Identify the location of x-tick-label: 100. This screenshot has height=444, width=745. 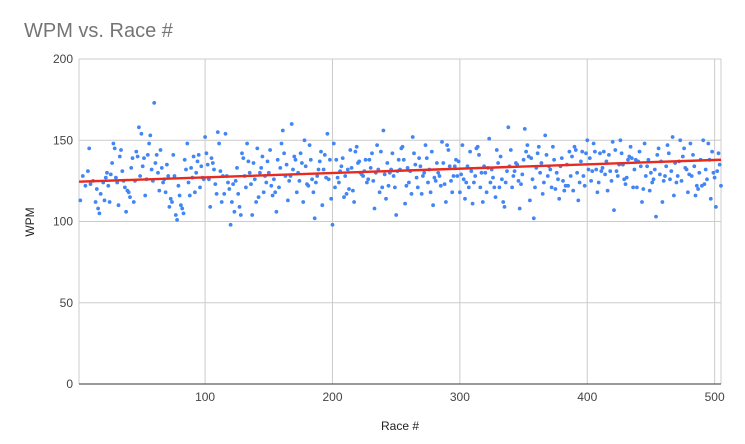
(205, 397).